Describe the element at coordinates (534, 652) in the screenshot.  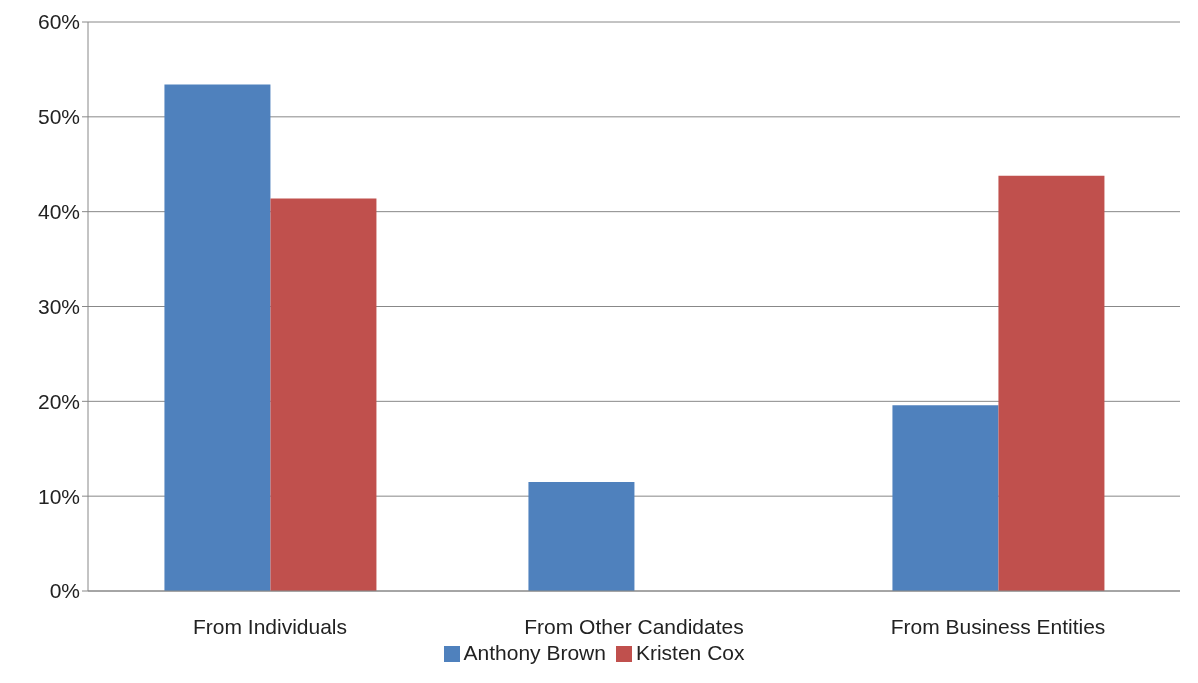
I see `legend-label: Anthony Brown` at that location.